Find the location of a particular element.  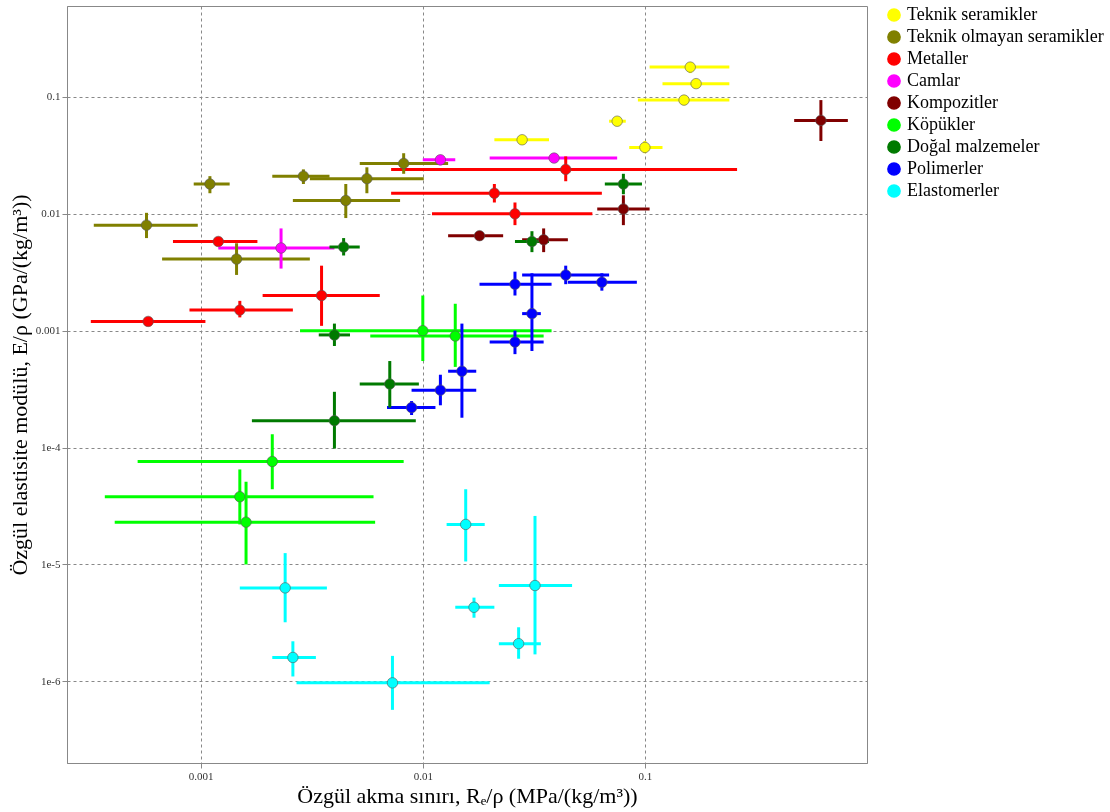

legend-label: Teknik olmayan seramikler is located at coordinates (1005, 36).